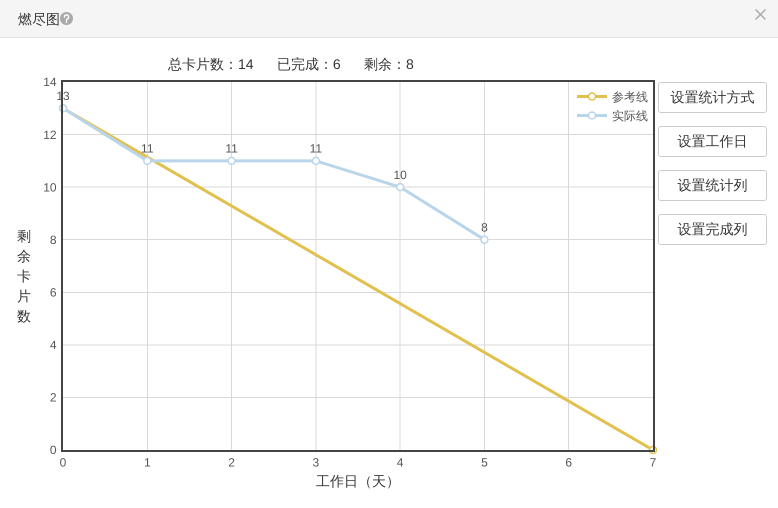 This screenshot has width=778, height=508. I want to click on data-label: 8, so click(484, 227).